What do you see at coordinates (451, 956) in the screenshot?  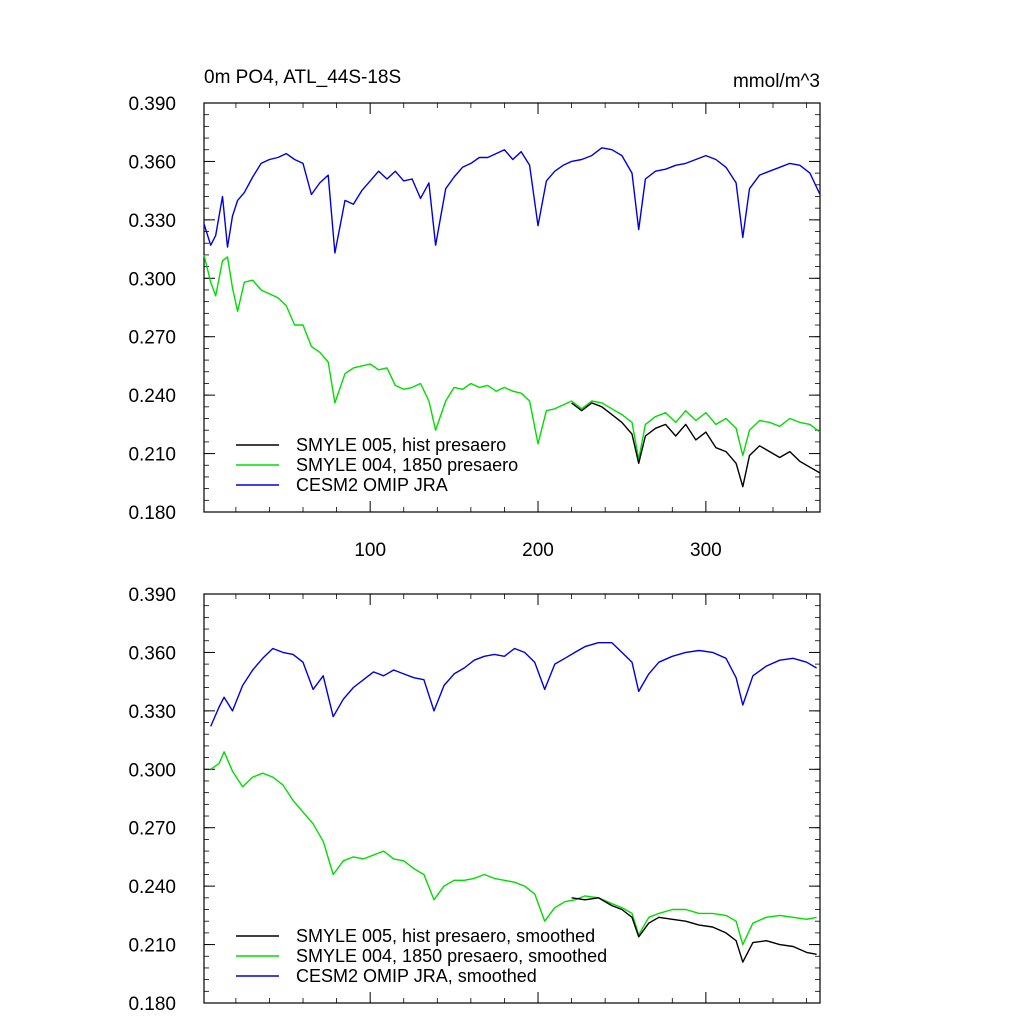 I see `legend-label: SMYLE 004, 1850 presaero, smoothed` at bounding box center [451, 956].